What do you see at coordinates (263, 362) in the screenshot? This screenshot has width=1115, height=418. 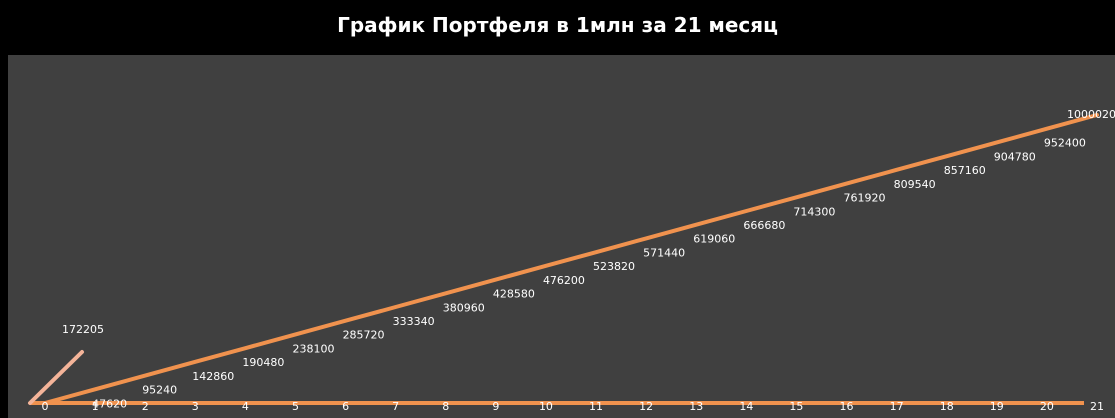 I see `data-label: 190480` at bounding box center [263, 362].